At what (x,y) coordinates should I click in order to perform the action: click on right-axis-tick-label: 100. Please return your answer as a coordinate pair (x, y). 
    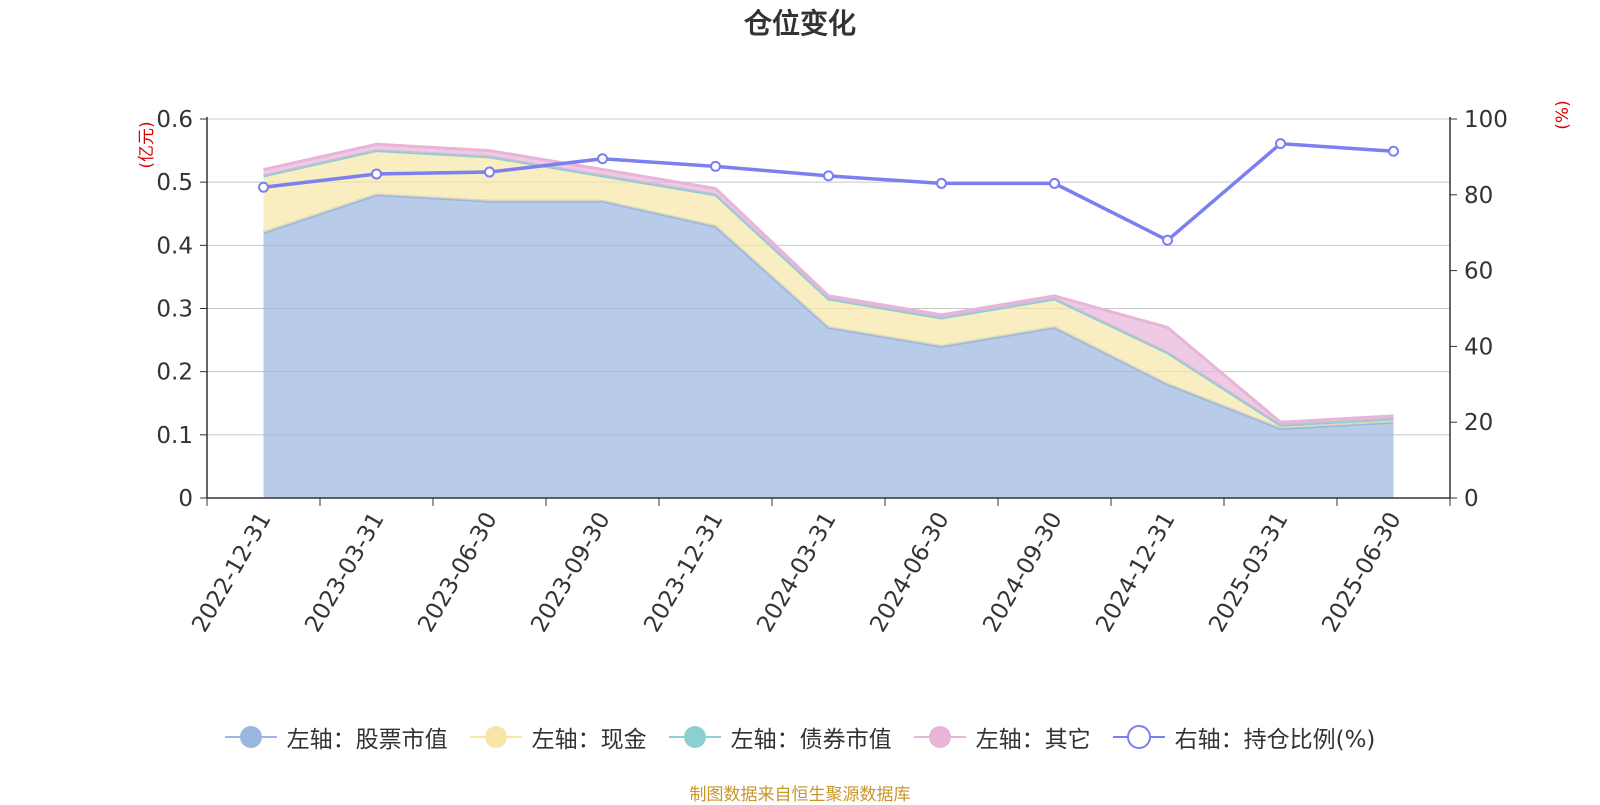
    Looking at the image, I should click on (1486, 120).